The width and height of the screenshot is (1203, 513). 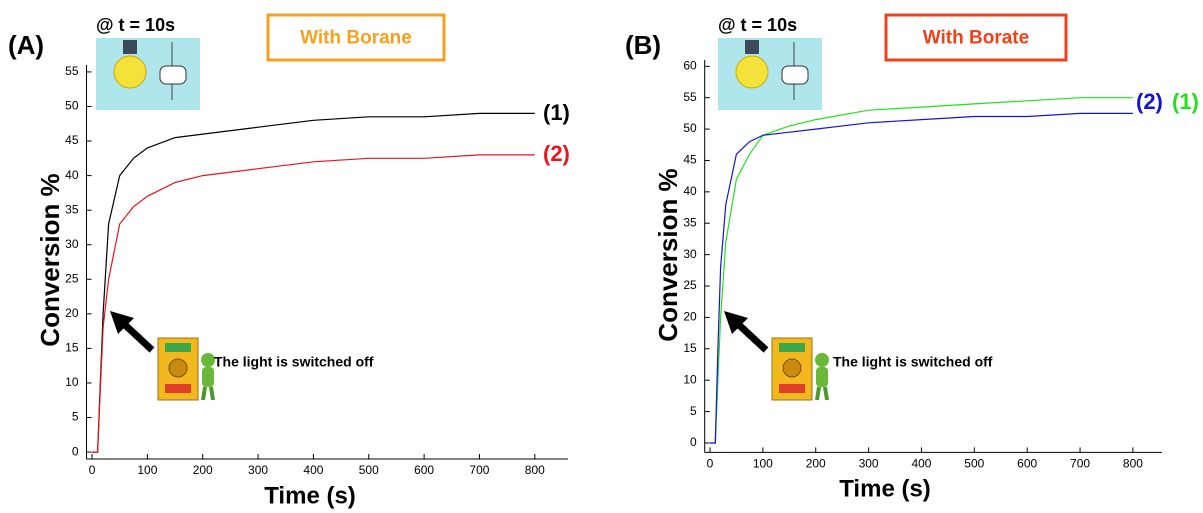 What do you see at coordinates (26, 45) in the screenshot?
I see `panel-label: (A)` at bounding box center [26, 45].